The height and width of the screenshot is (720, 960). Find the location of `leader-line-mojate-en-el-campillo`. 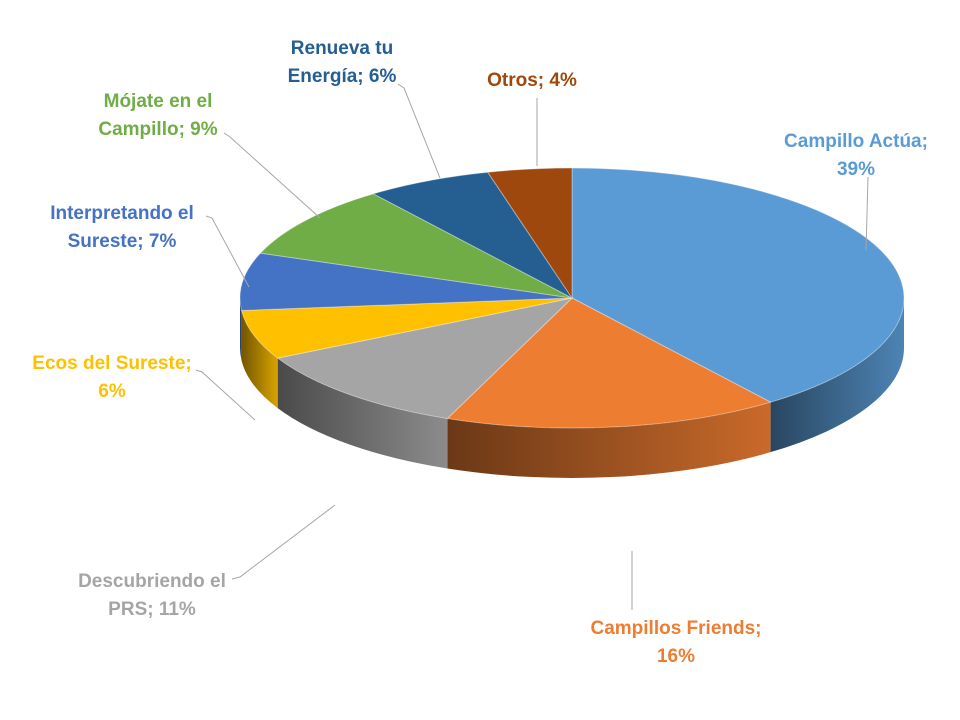

leader-line-mojate-en-el-campillo is located at coordinates (272, 175).